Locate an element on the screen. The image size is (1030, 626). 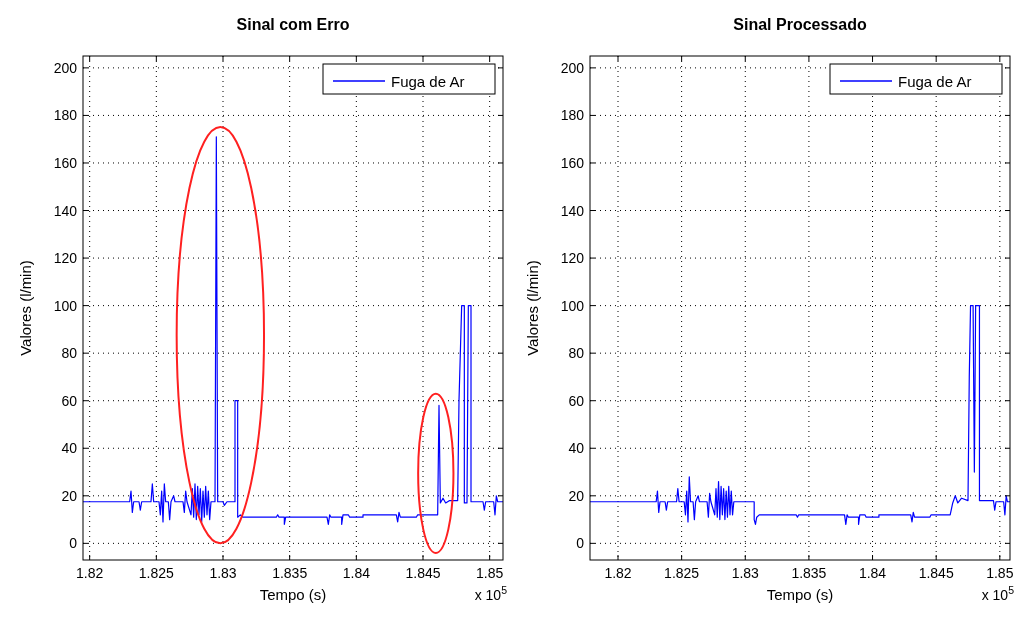
line-series is located at coordinates (800, 415).